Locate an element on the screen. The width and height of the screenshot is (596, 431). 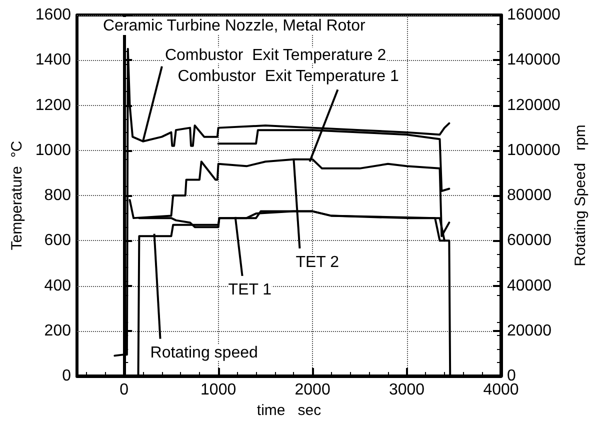
y2-tick-label: 140000 is located at coordinates (533, 60).